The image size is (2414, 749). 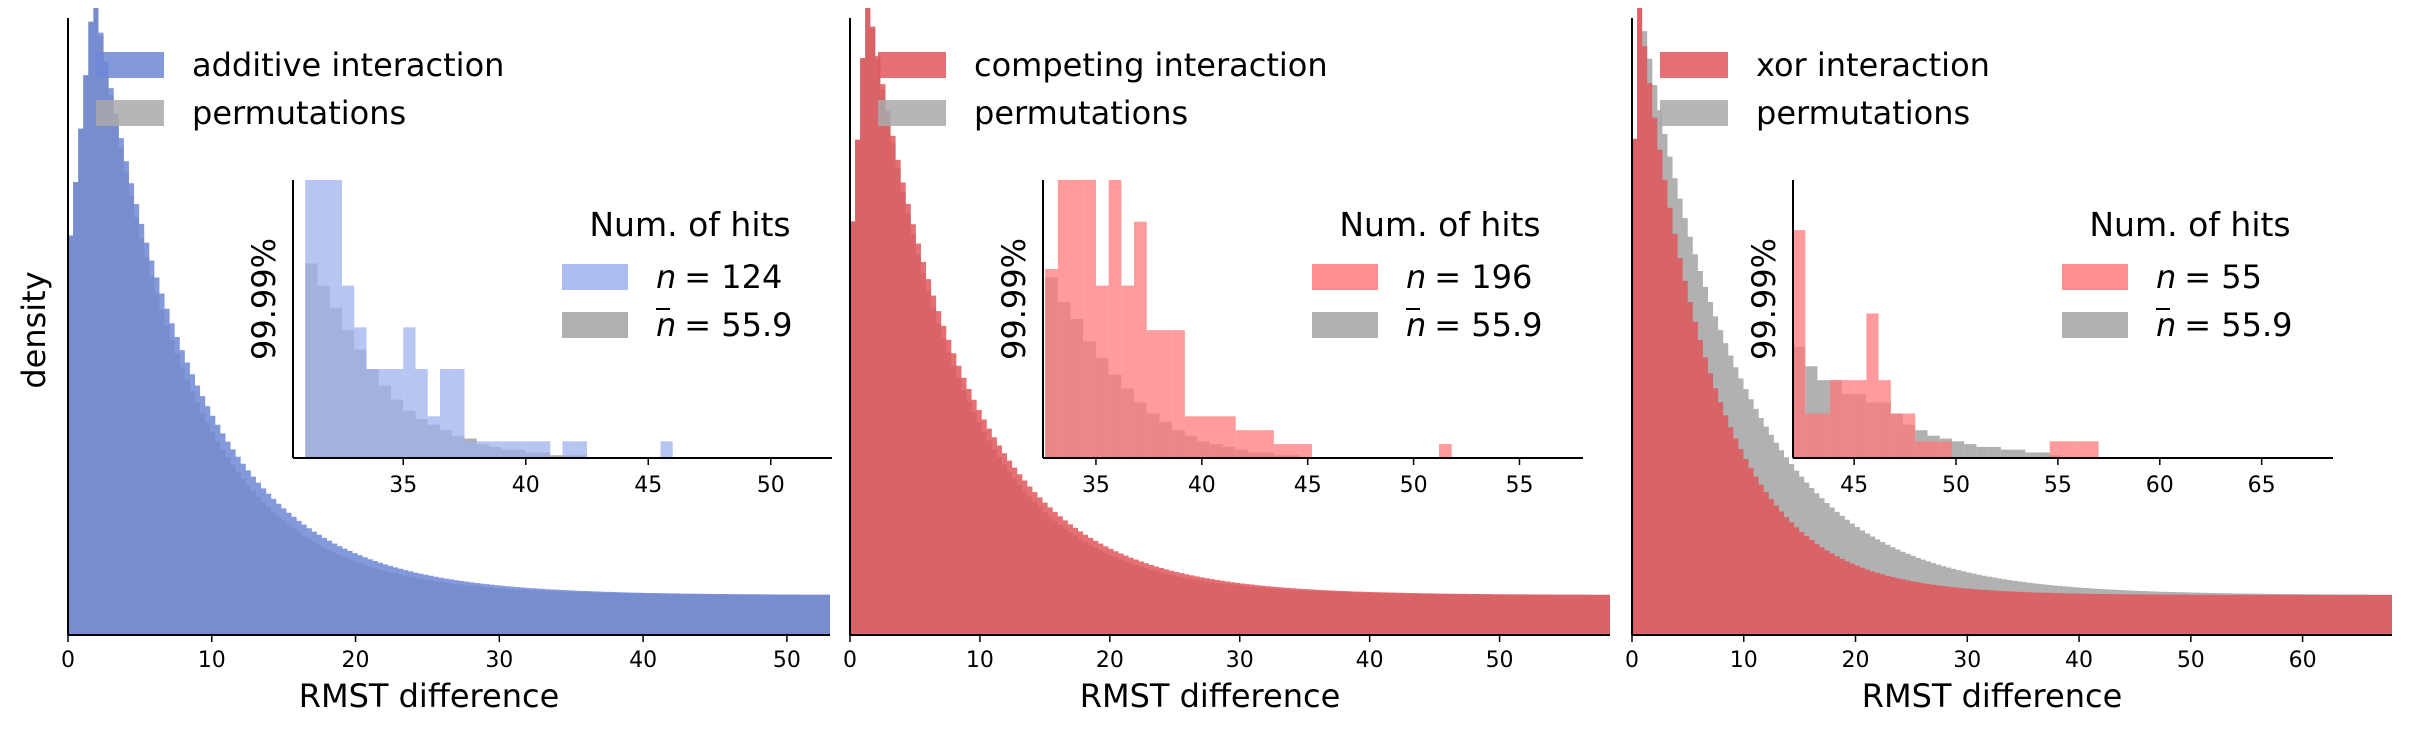 What do you see at coordinates (2160, 485) in the screenshot?
I see `inset-x-tick-label: 60` at bounding box center [2160, 485].